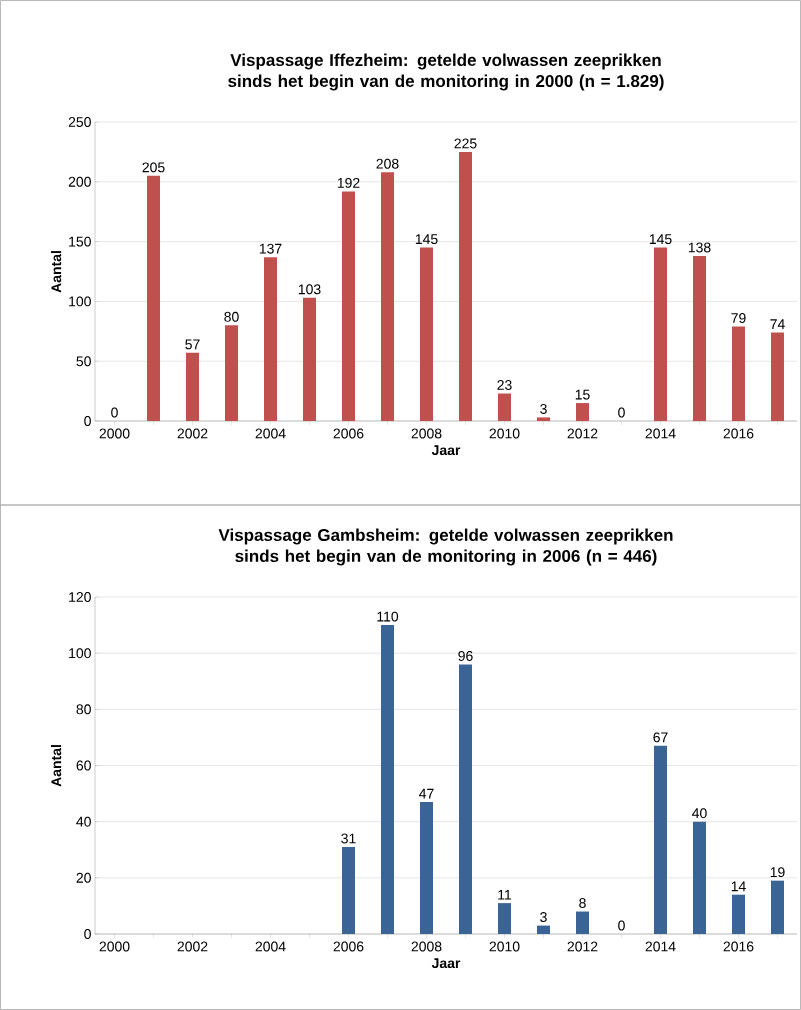 This screenshot has width=801, height=1010. Describe the element at coordinates (582, 903) in the screenshot. I see `data-label: 8` at that location.